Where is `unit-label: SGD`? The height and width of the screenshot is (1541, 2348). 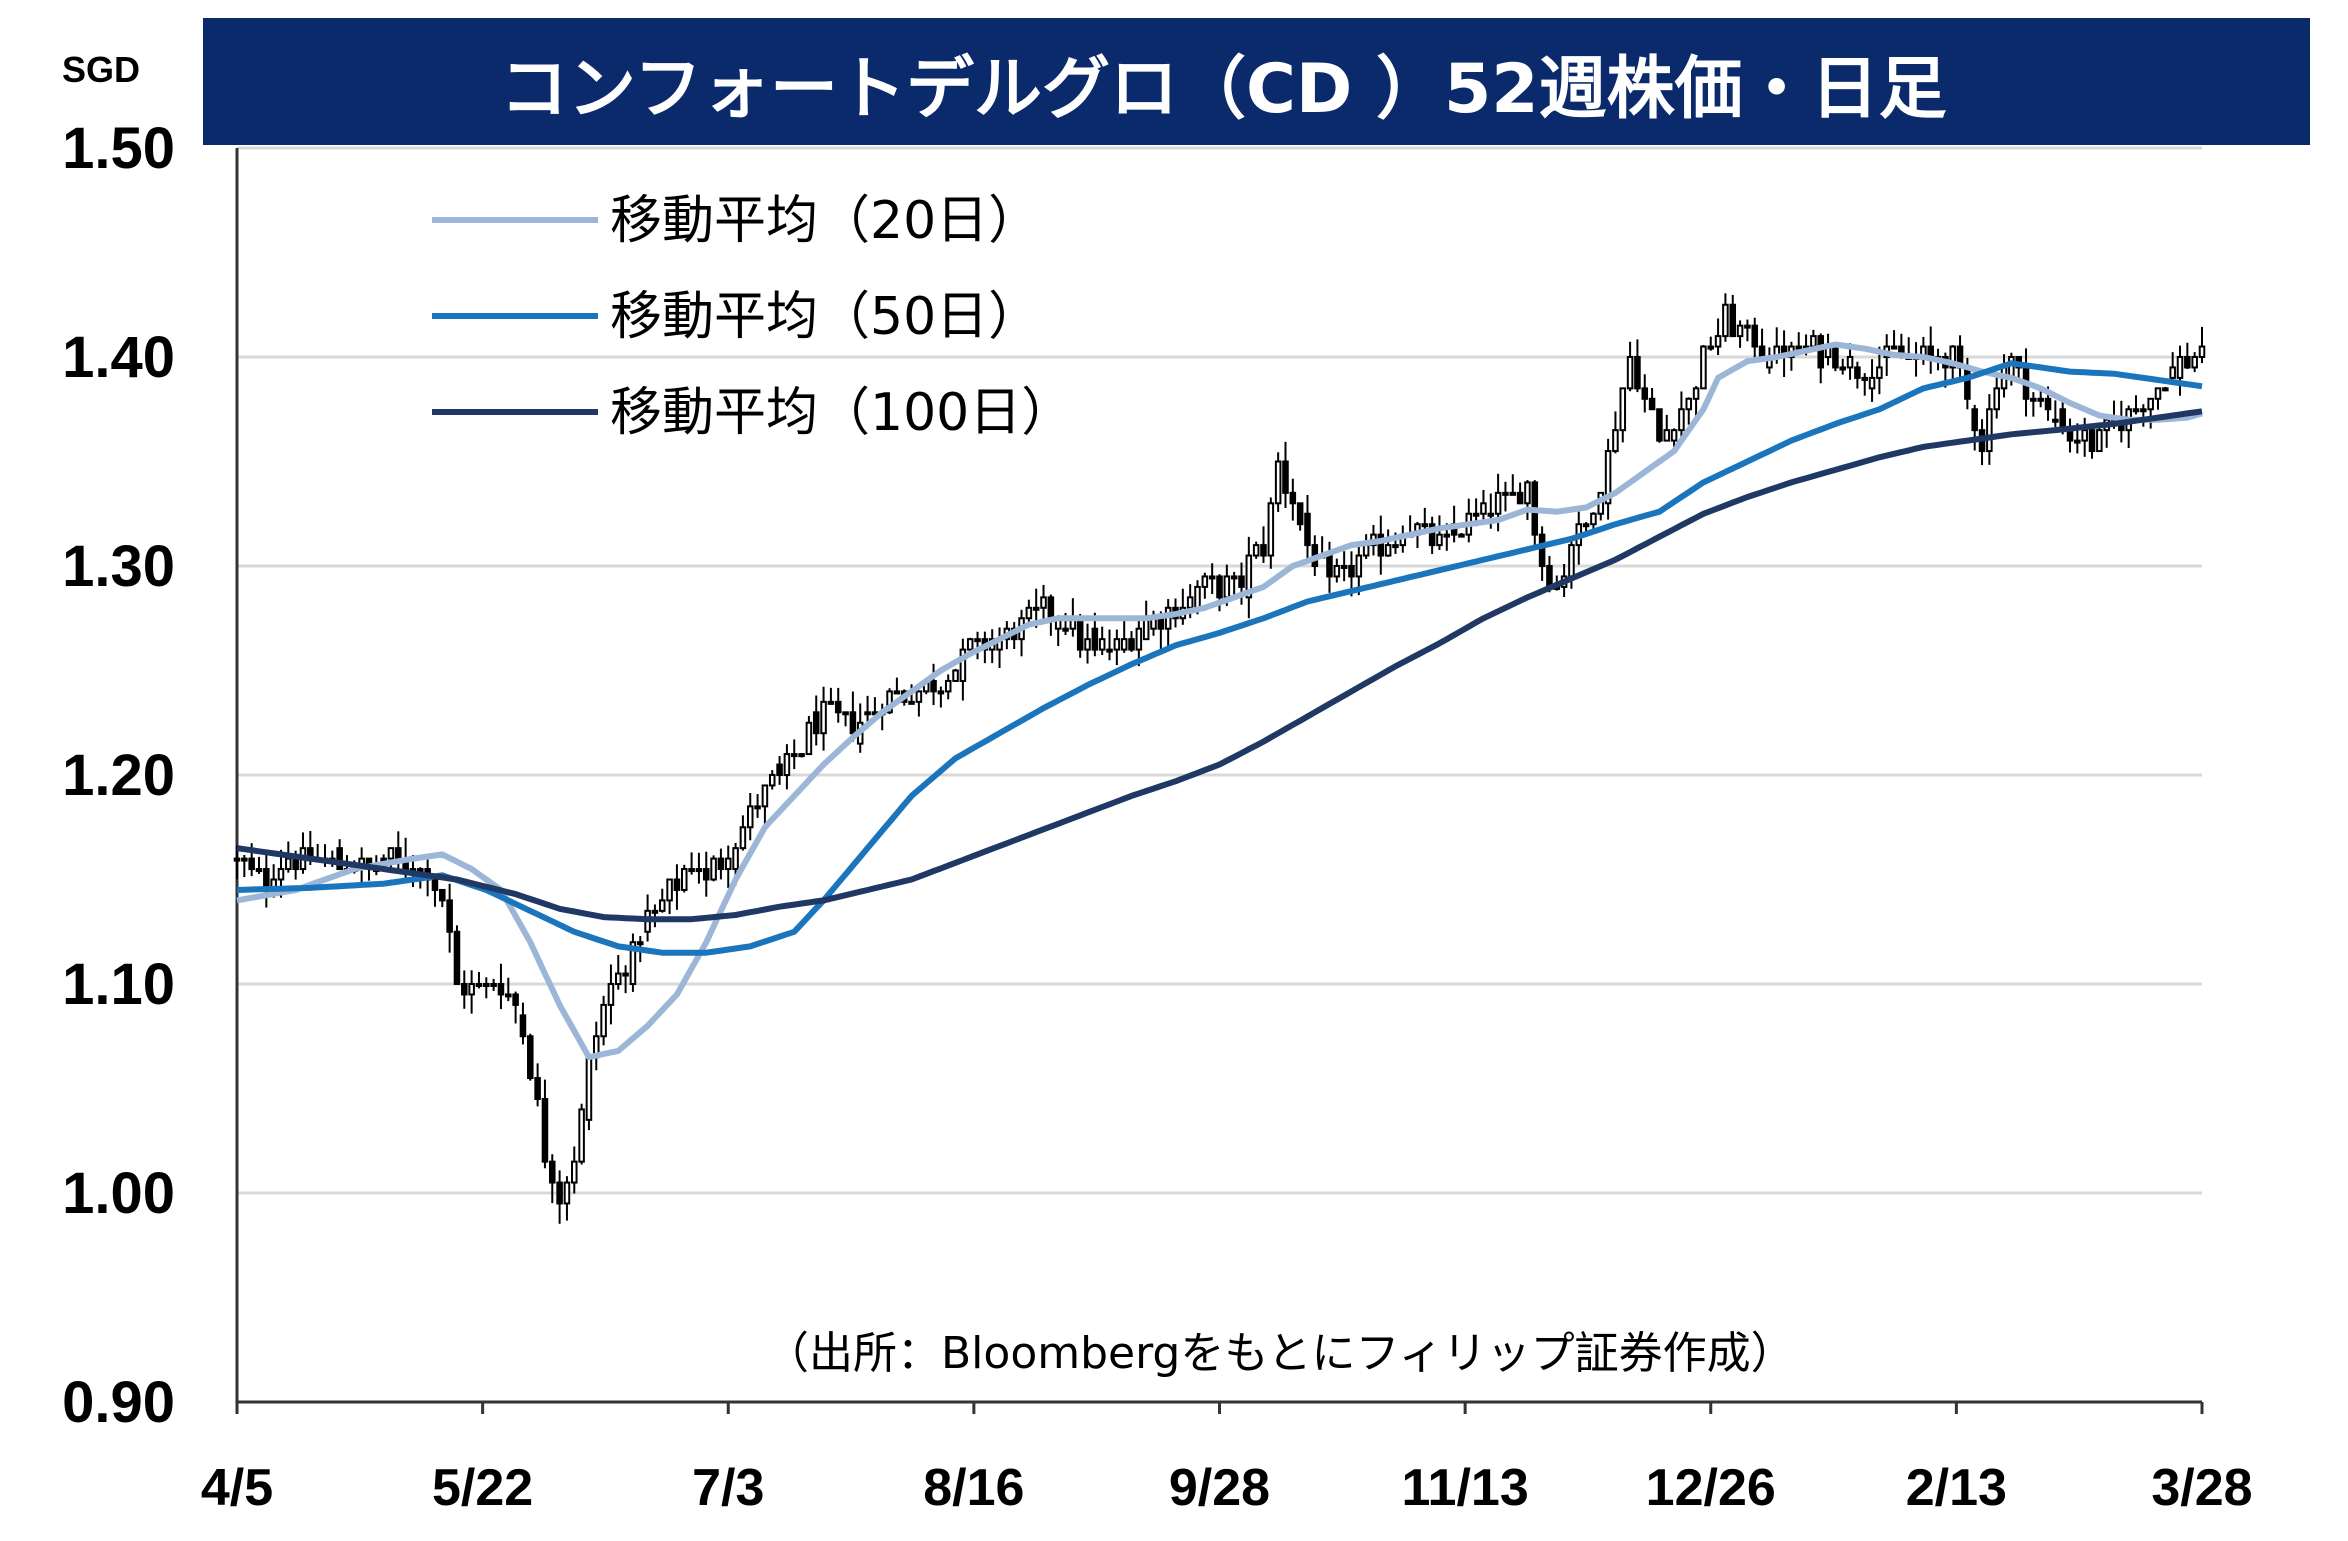
unit-label: SGD is located at coordinates (101, 69).